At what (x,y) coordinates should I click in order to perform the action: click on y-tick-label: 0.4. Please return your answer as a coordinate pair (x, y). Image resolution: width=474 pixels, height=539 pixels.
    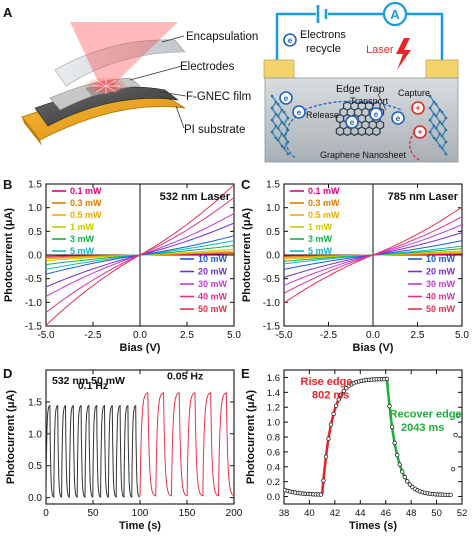
    Looking at the image, I should click on (273, 467).